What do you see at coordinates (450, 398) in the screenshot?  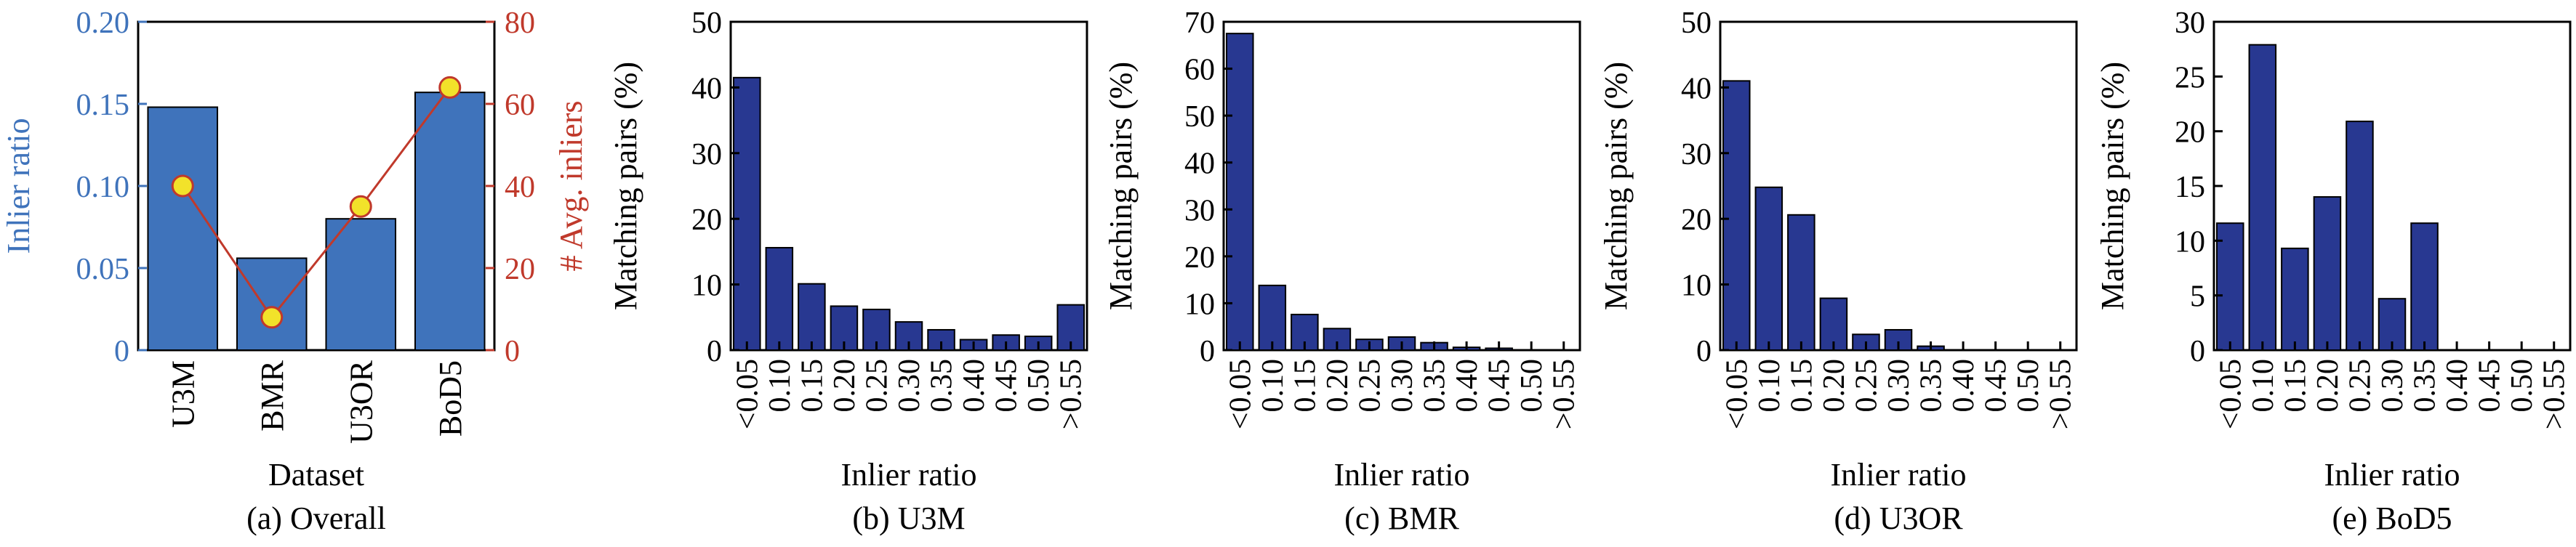 I see `x-tick-label: BoD5` at bounding box center [450, 398].